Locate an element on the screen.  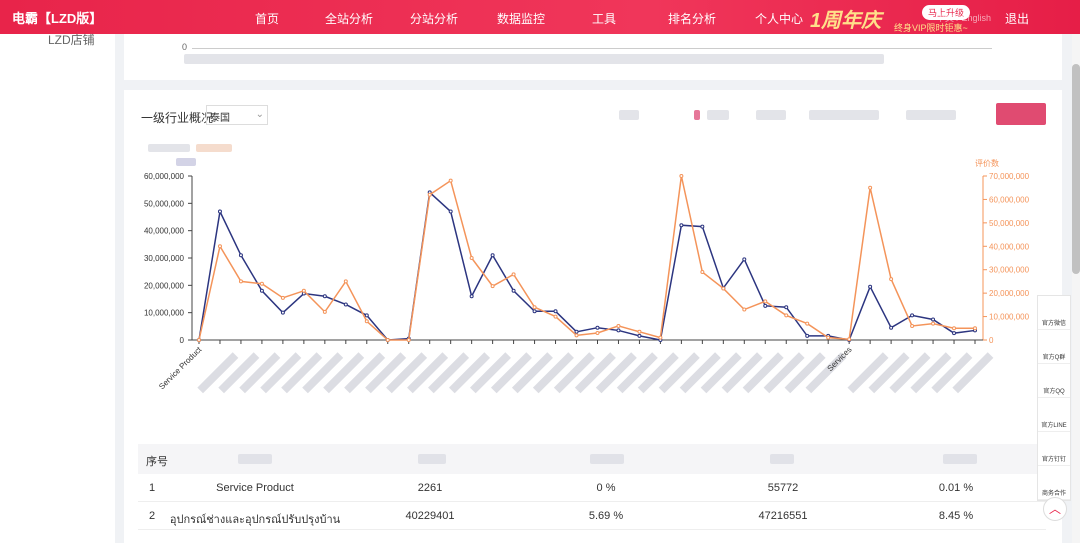
promo-slogan: 终身VIP限时钜惠~ is located at coordinates (931, 28).